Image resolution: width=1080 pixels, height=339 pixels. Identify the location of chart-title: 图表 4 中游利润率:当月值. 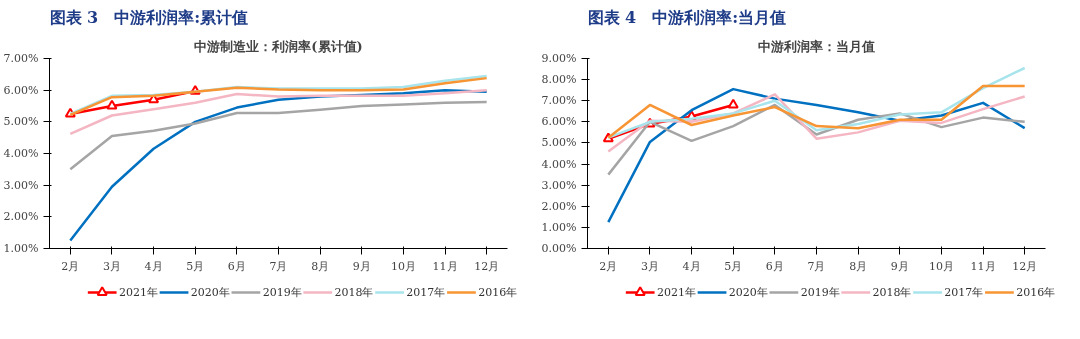
(687, 17).